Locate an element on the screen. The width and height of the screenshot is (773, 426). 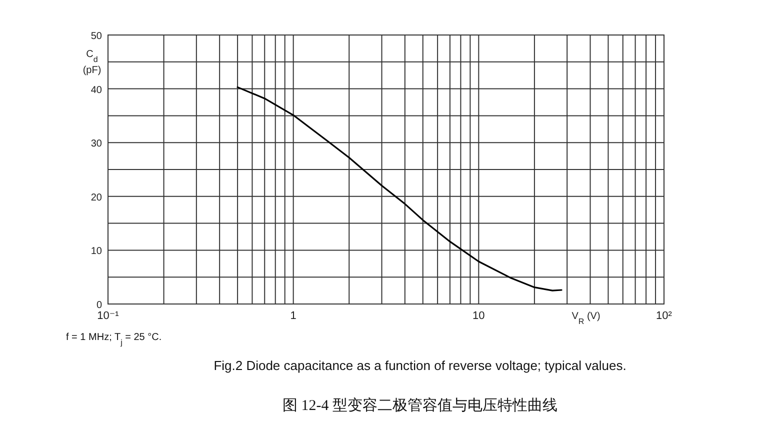
caption: 图 12-4 型变容二极管容值与电压特性曲线 is located at coordinates (420, 405).